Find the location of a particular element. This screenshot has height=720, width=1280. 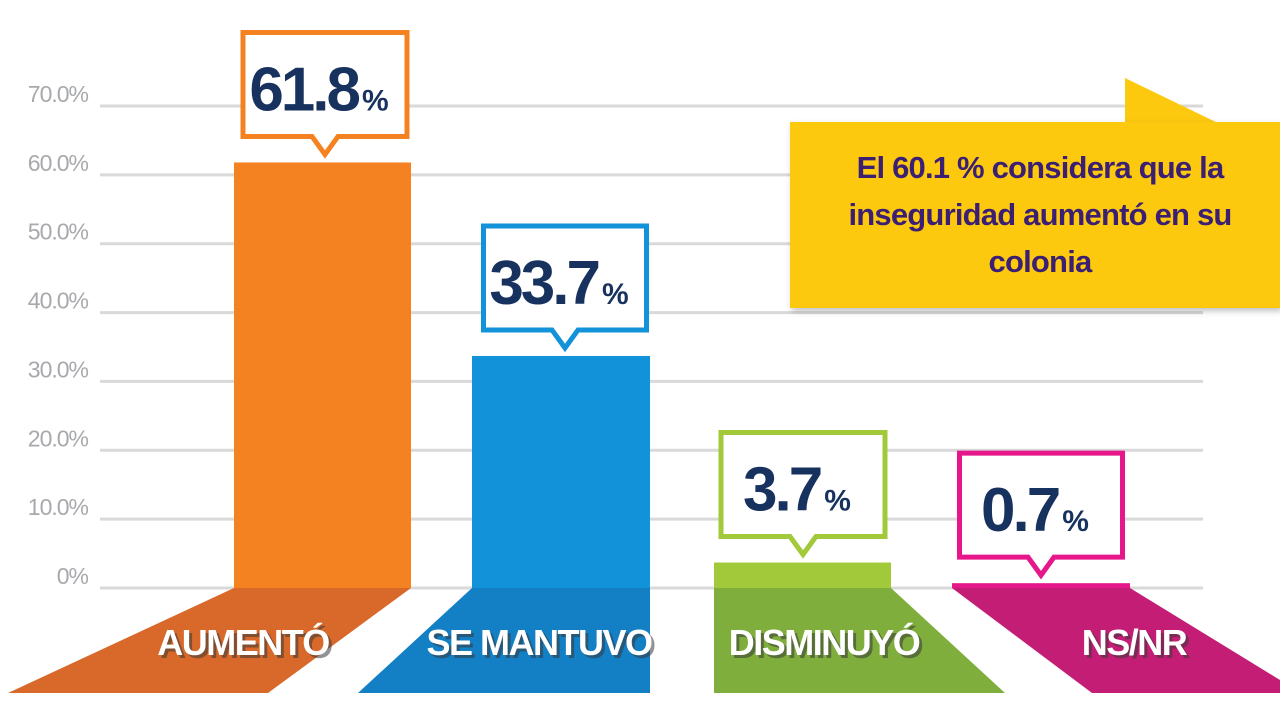

value-label-number: 0.7 is located at coordinates (1020, 510).